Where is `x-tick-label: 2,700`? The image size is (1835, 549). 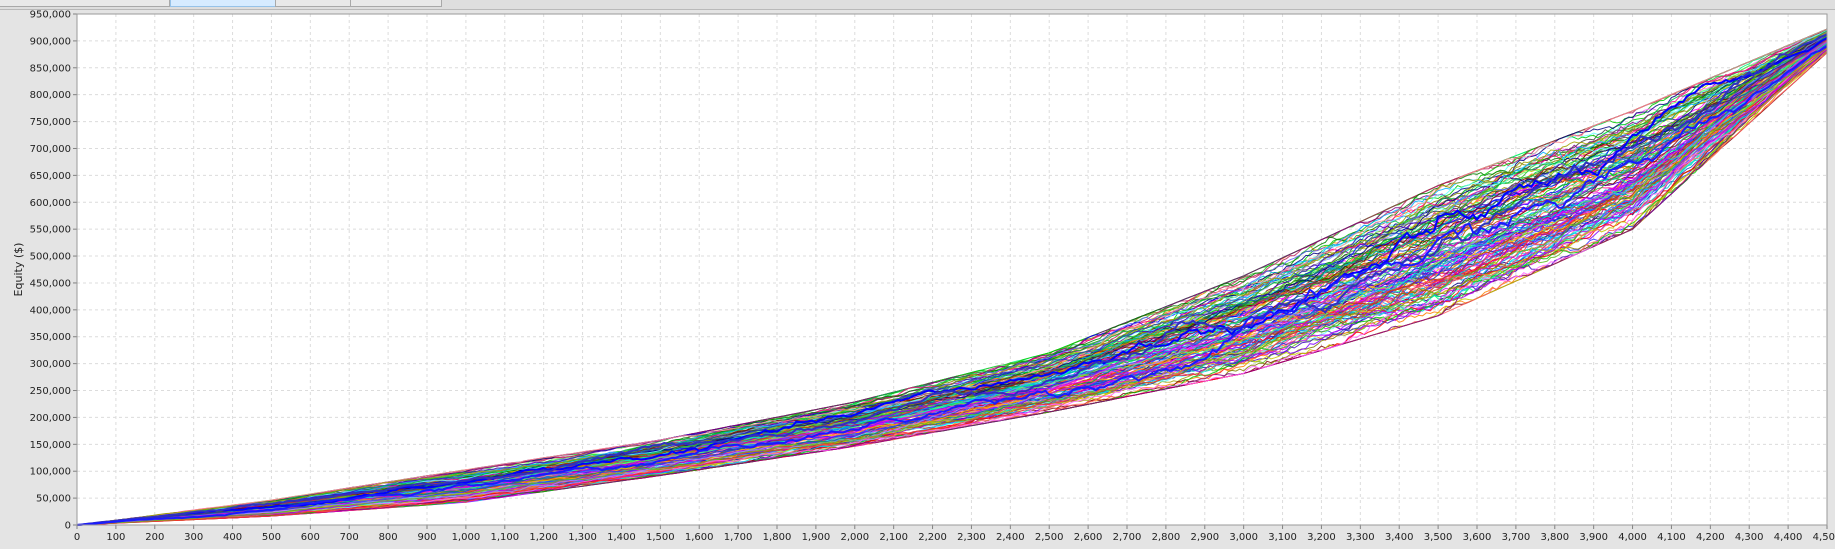
x-tick-label: 2,700 is located at coordinates (1127, 537).